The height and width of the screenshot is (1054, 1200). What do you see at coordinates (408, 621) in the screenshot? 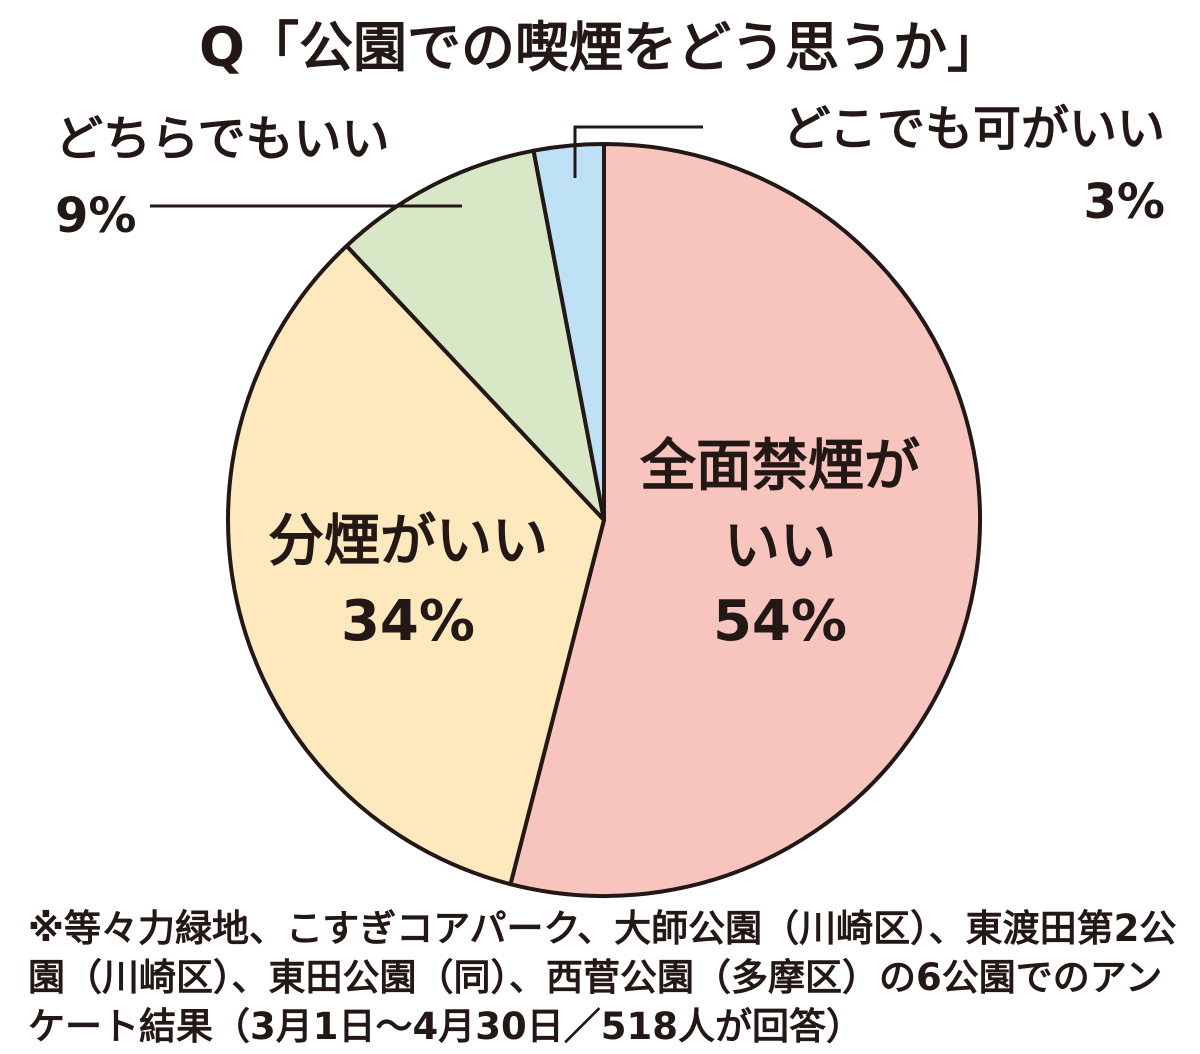
I see `slice-2-value-label: 34%` at bounding box center [408, 621].